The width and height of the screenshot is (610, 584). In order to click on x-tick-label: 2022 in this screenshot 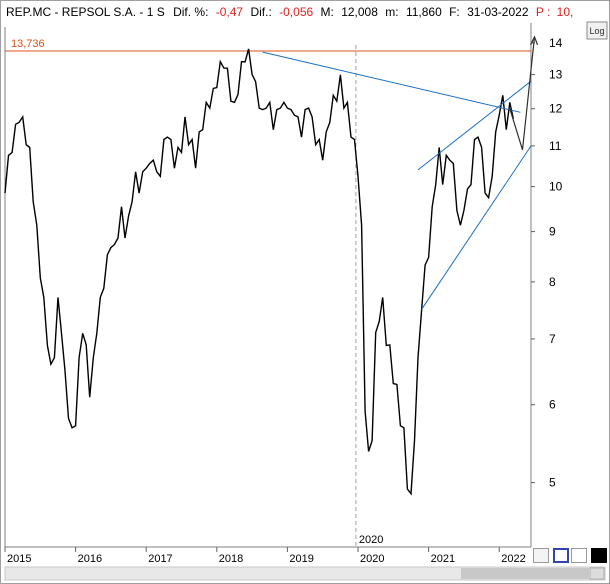, I will do `click(513, 559)`.